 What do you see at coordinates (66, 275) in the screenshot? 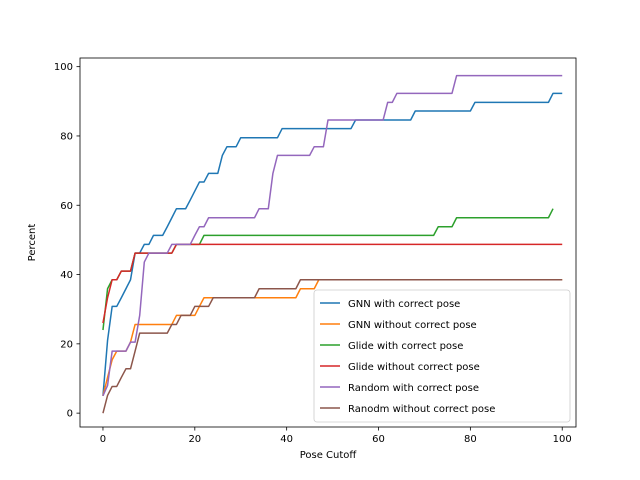
I see `y-tick-label: 40` at bounding box center [66, 275].